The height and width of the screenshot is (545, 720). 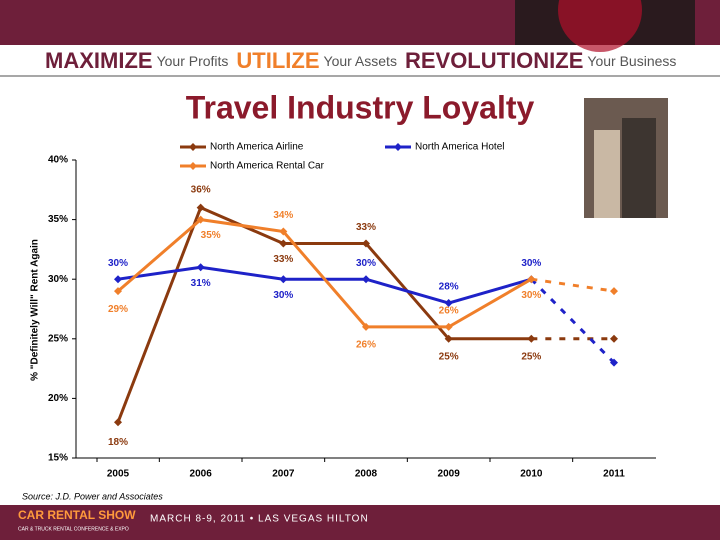 I want to click on series-projection, so click(x=573, y=321).